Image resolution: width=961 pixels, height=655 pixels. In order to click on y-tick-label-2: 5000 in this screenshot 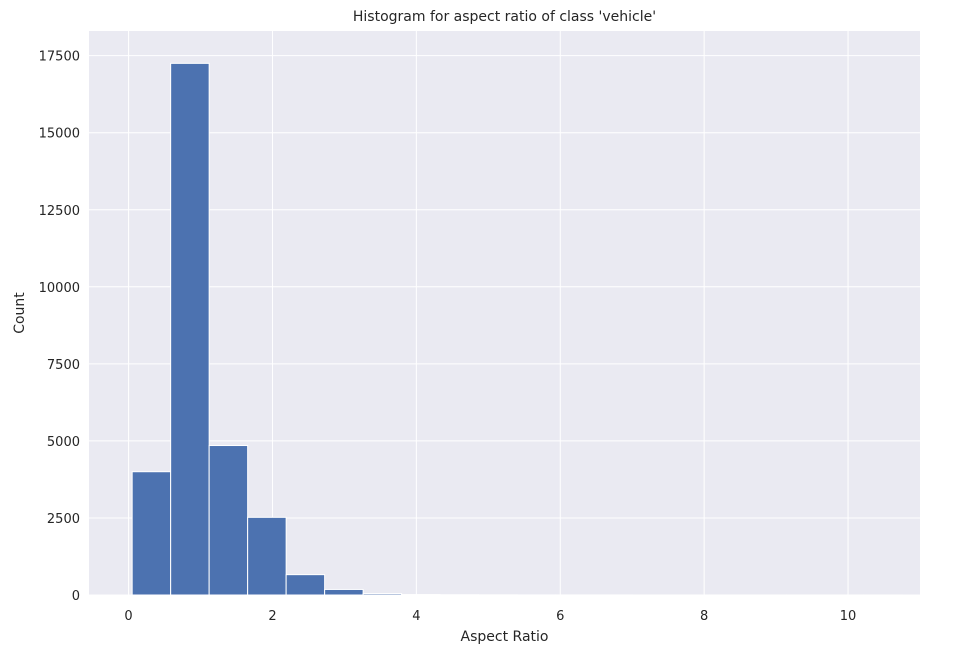, I will do `click(63, 442)`.